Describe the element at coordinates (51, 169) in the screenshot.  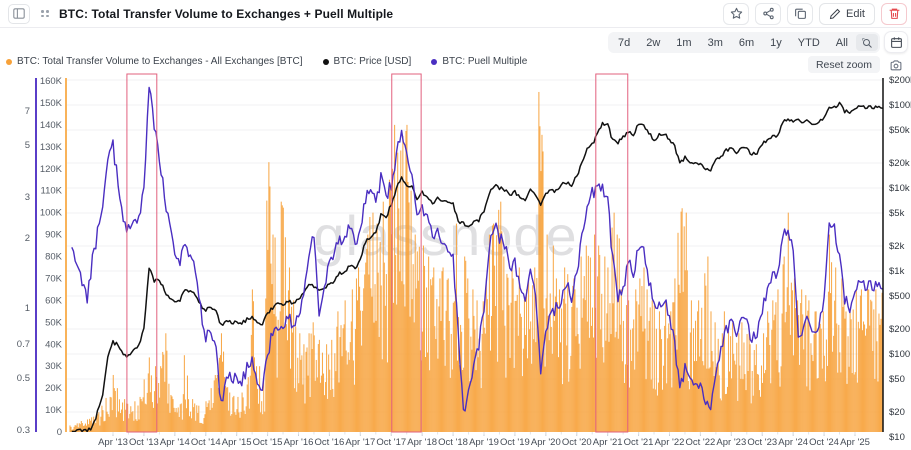
I see `svg-text: 120K` at that location.